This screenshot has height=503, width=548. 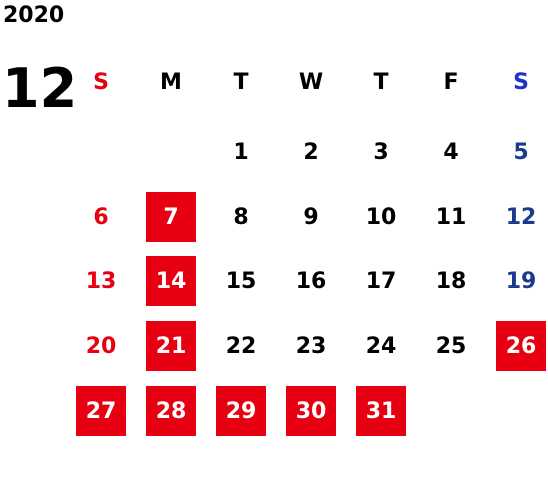 I want to click on weekday-header-wed: W, so click(x=311, y=82).